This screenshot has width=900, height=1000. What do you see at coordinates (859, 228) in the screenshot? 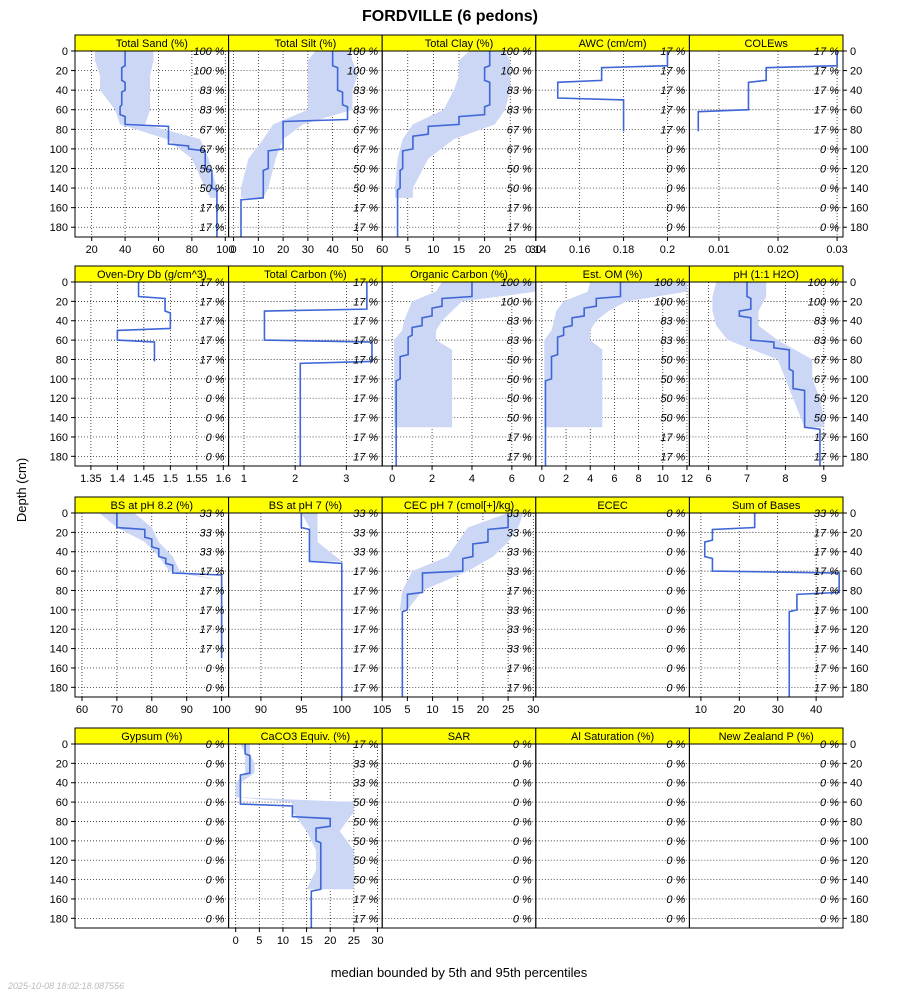
I see `depth-tick-label: 180` at bounding box center [859, 228].